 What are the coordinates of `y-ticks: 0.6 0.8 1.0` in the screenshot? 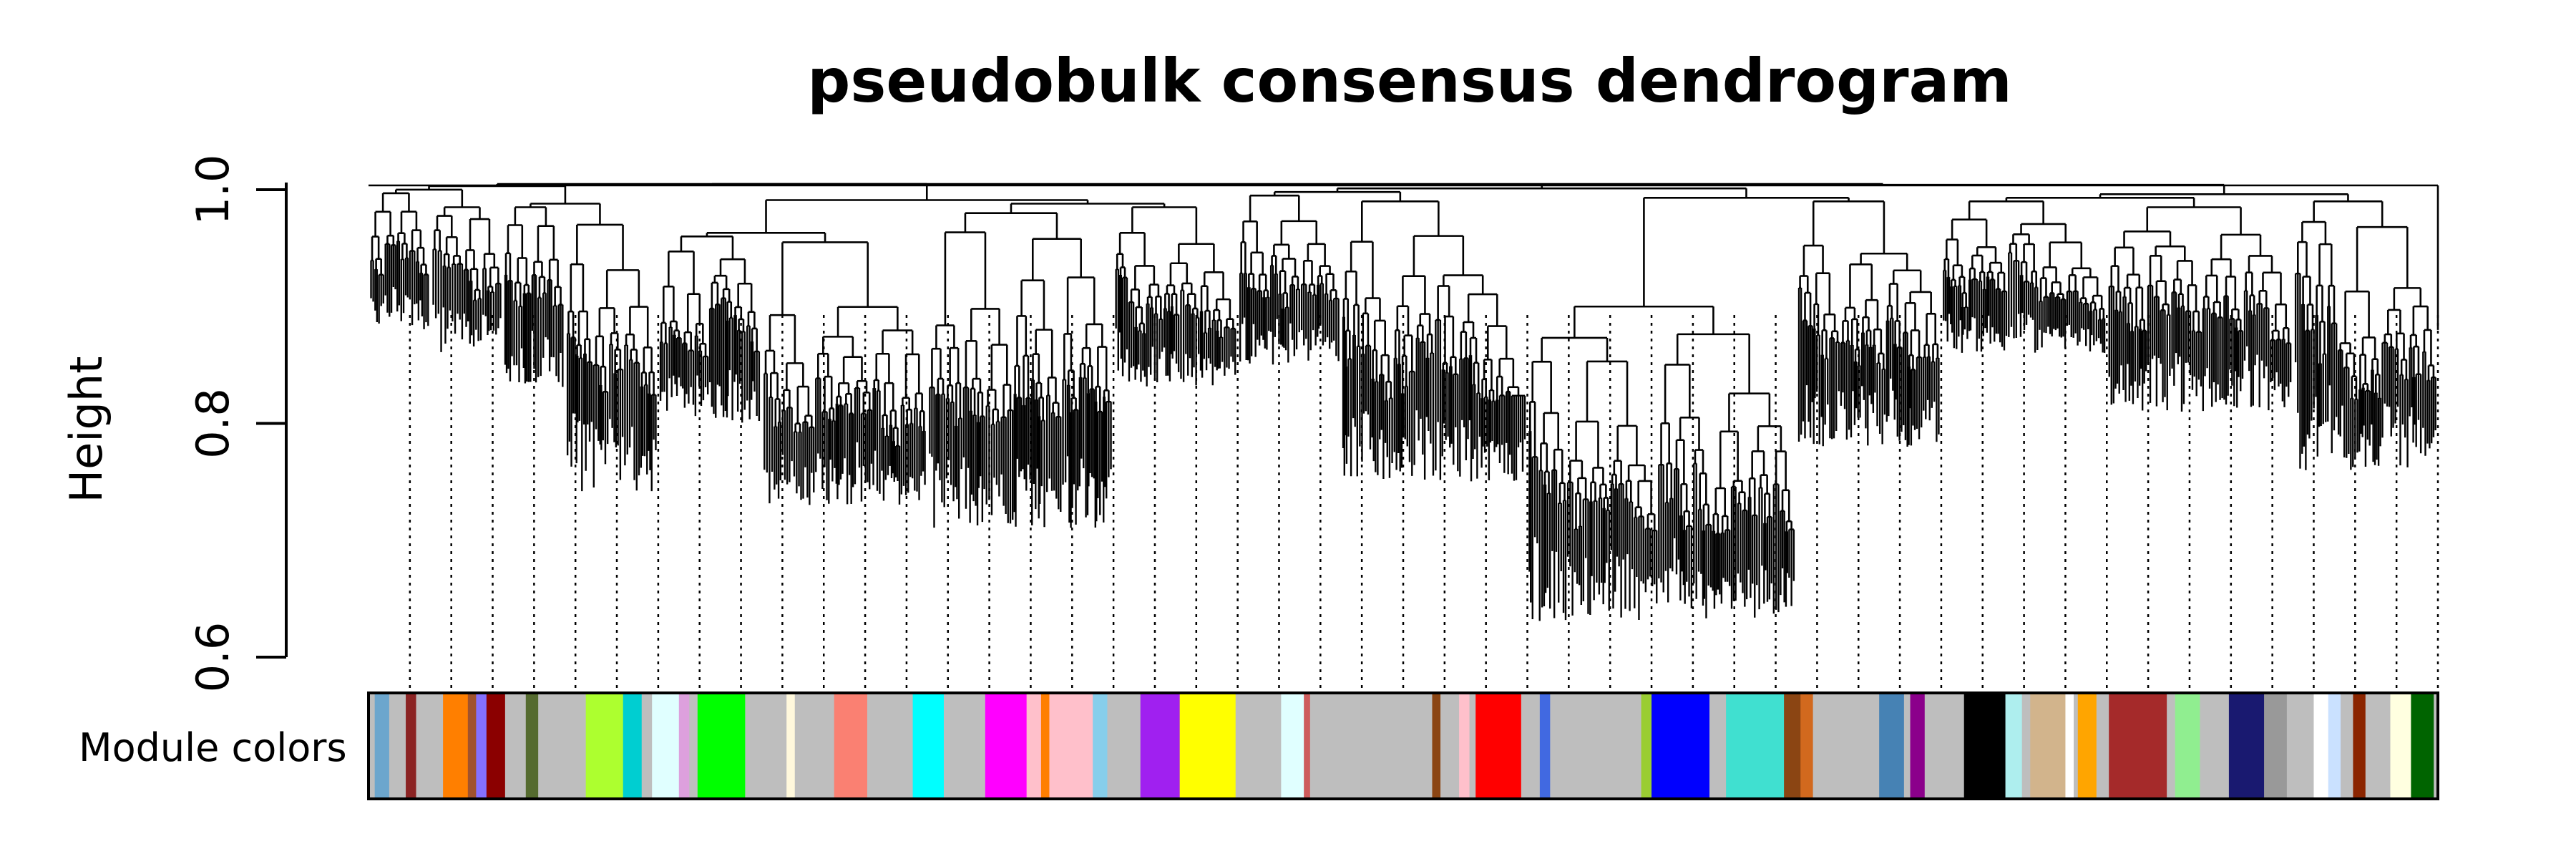 It's located at (236, 424).